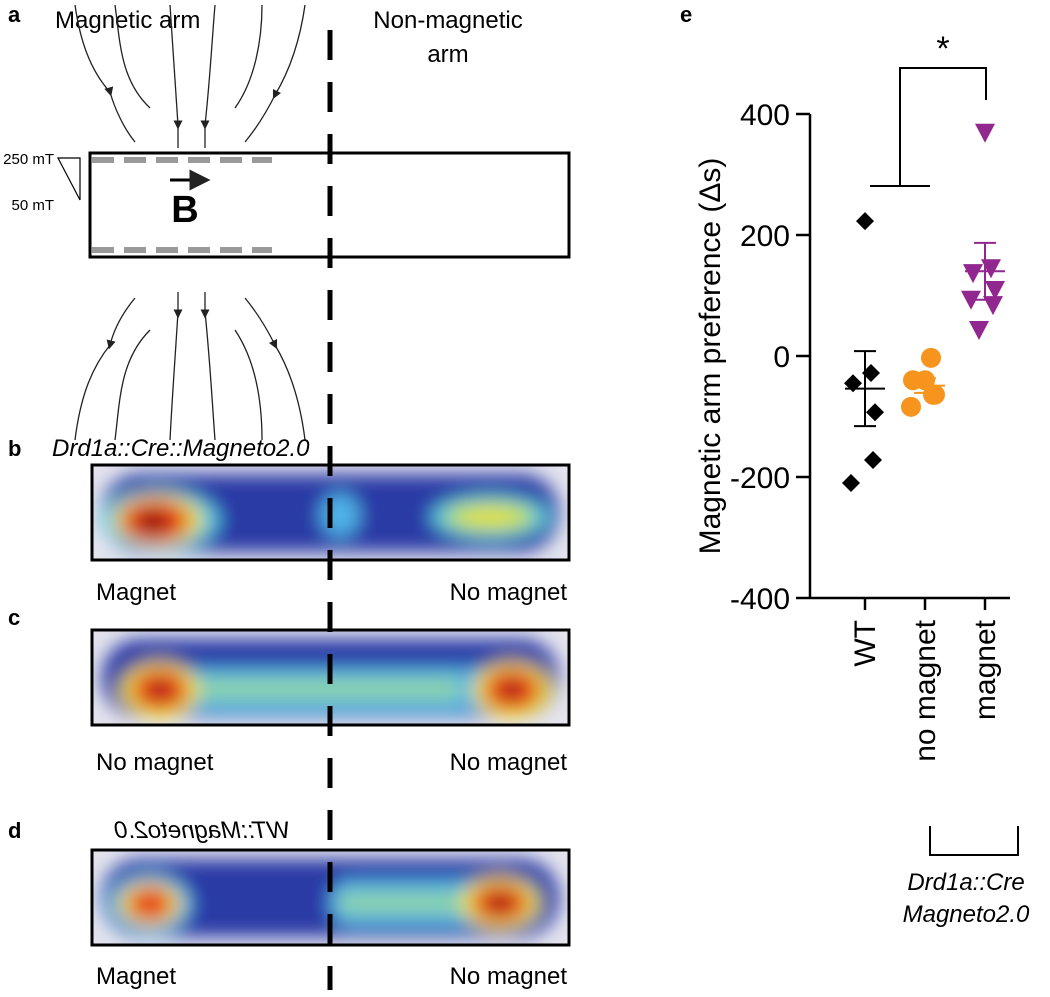 Image resolution: width=1050 pixels, height=997 pixels. What do you see at coordinates (760, 599) in the screenshot?
I see `y-tick-label: -400` at bounding box center [760, 599].